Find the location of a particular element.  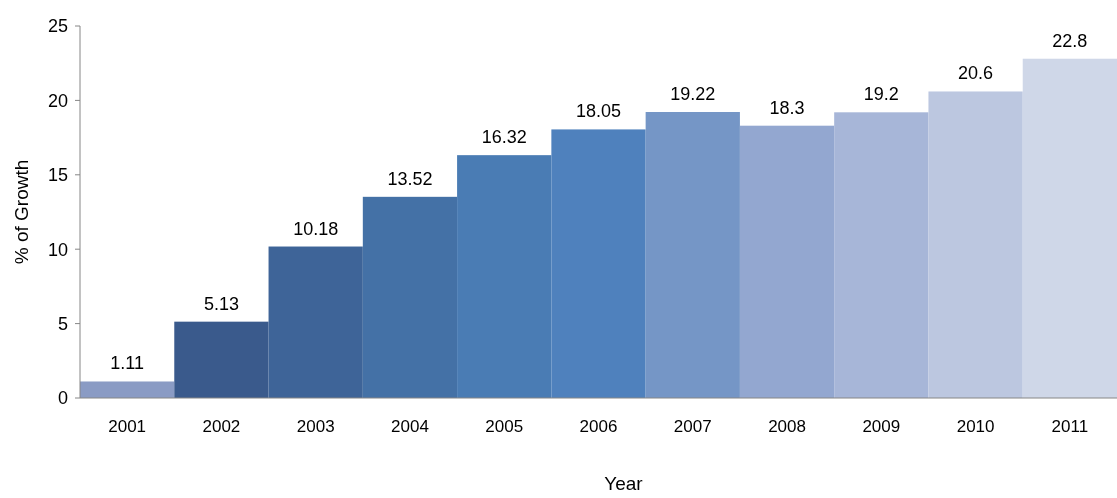

x-tick-label: 2009 is located at coordinates (881, 426).